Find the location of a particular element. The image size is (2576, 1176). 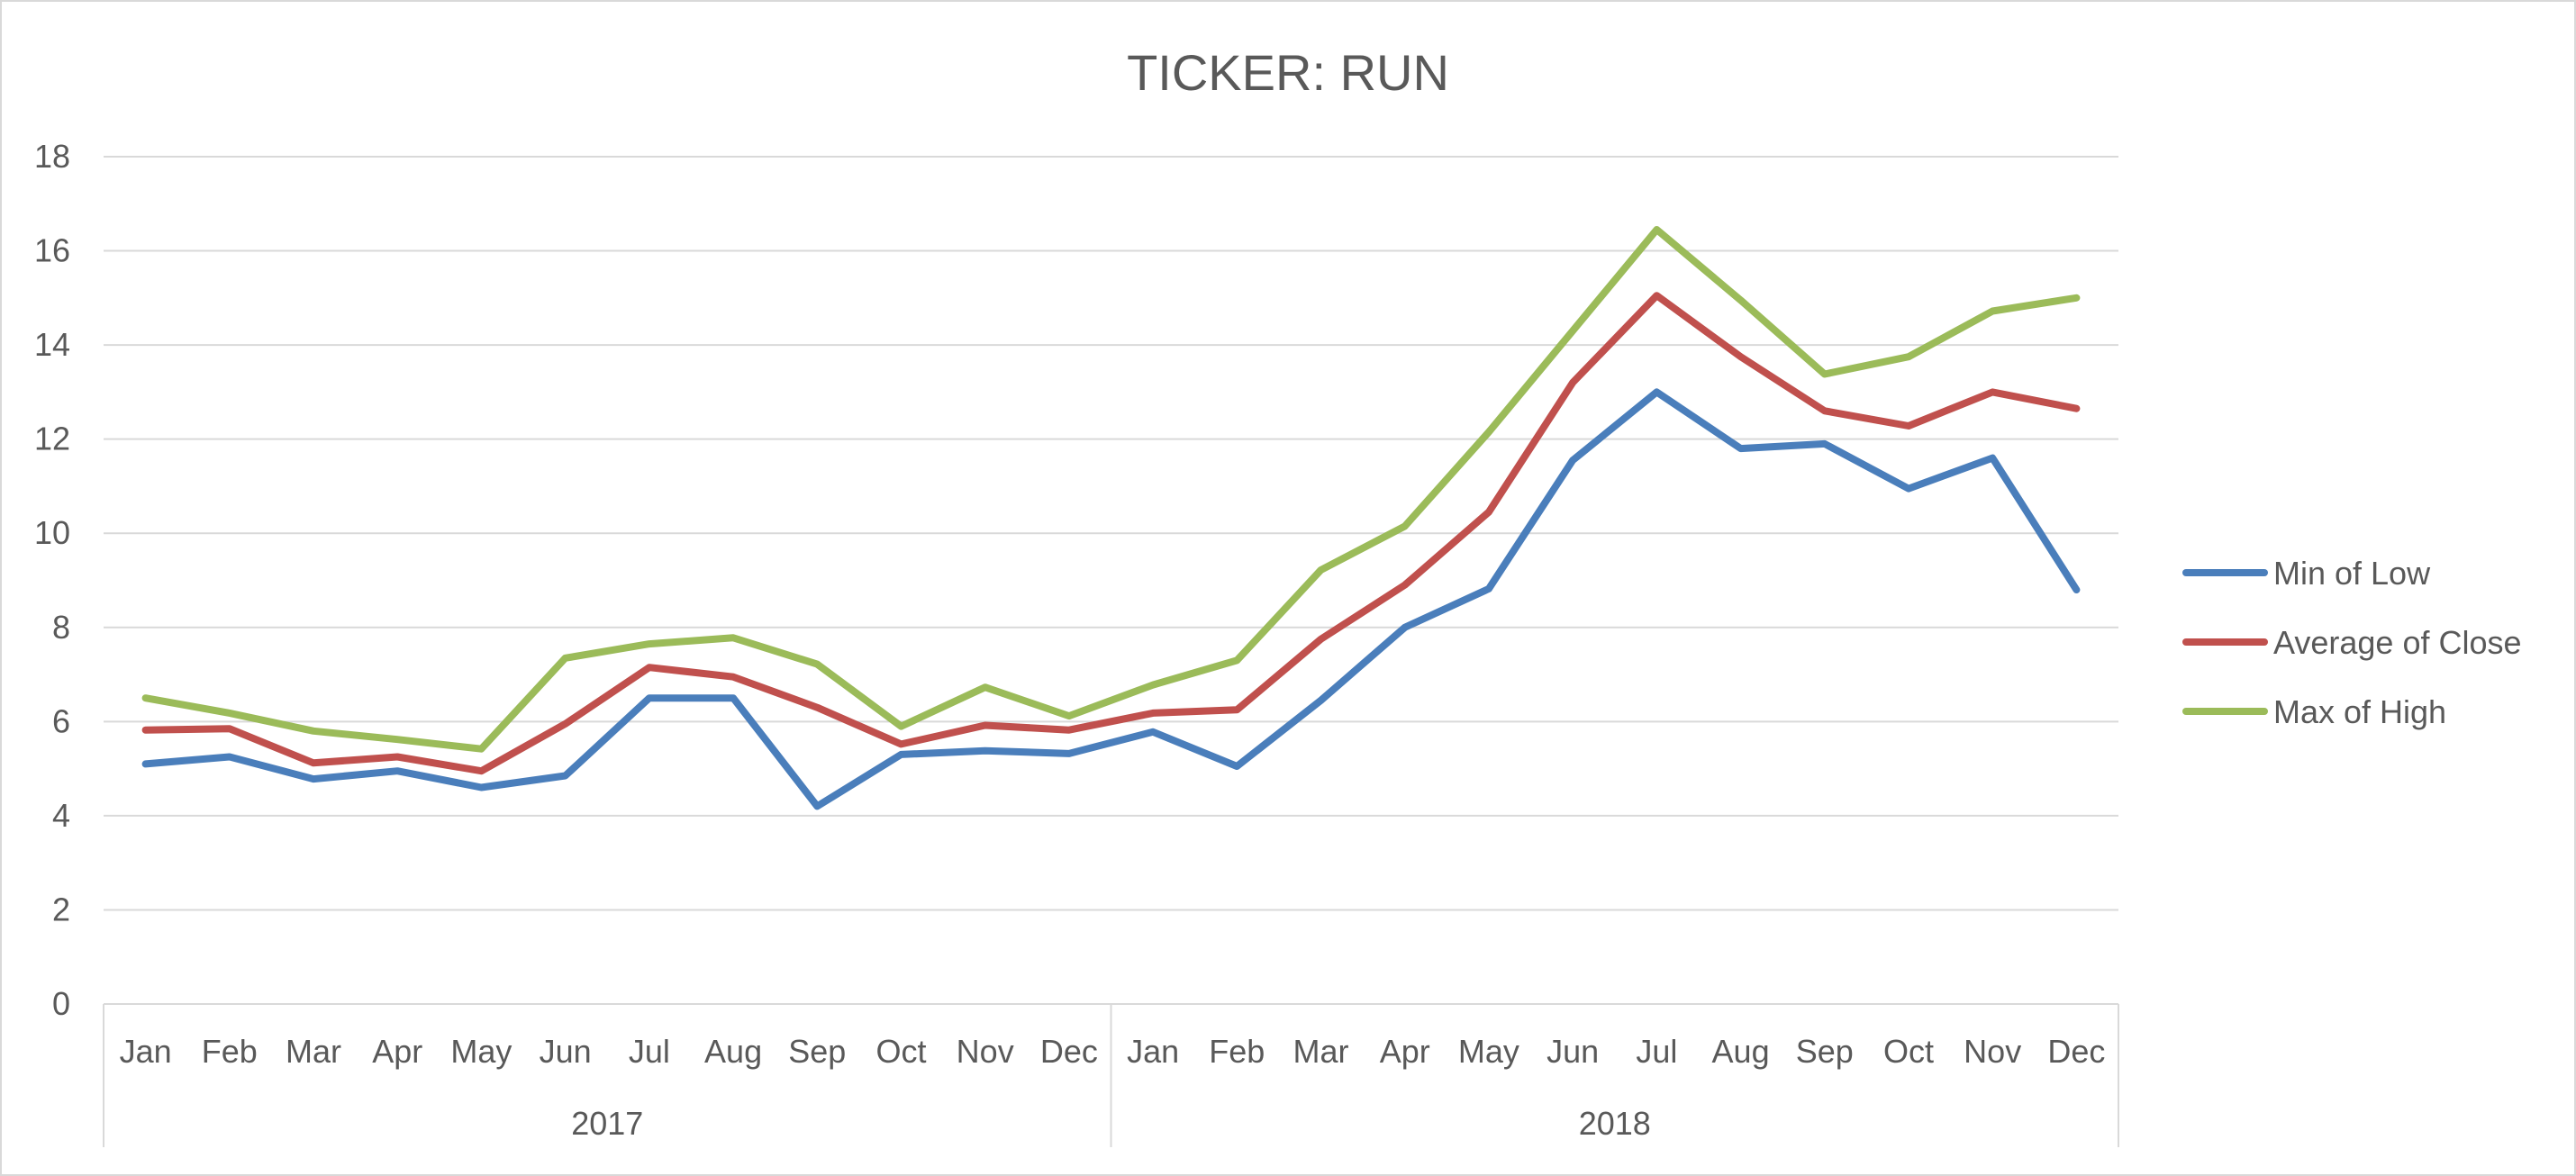

legend-label: Max of High is located at coordinates (2359, 711).